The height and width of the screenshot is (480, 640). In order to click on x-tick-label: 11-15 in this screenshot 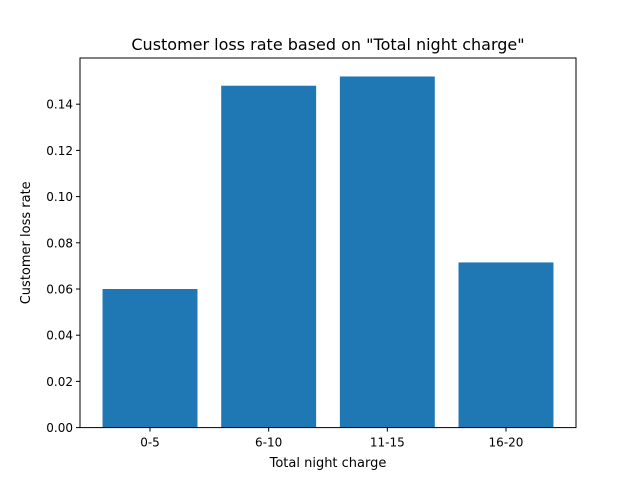, I will do `click(387, 443)`.